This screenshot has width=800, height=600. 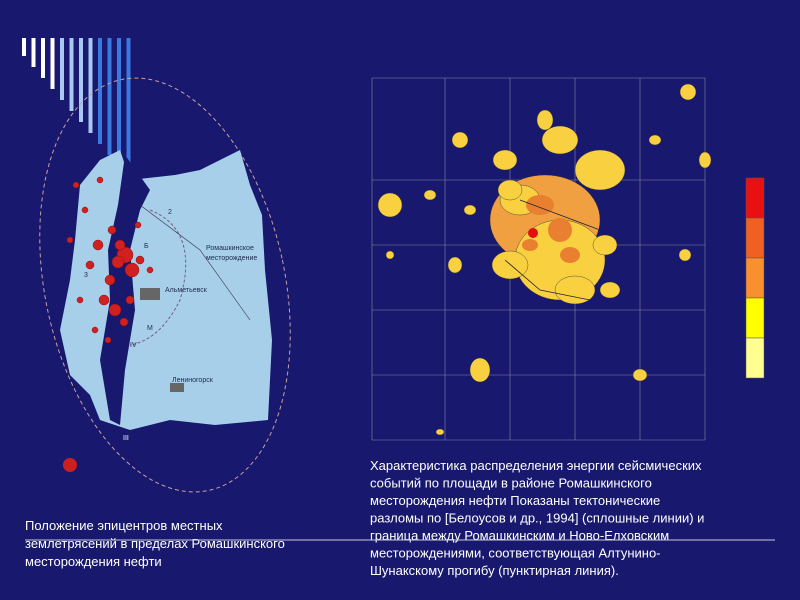 What do you see at coordinates (125, 290) in the screenshot?
I see `river` at bounding box center [125, 290].